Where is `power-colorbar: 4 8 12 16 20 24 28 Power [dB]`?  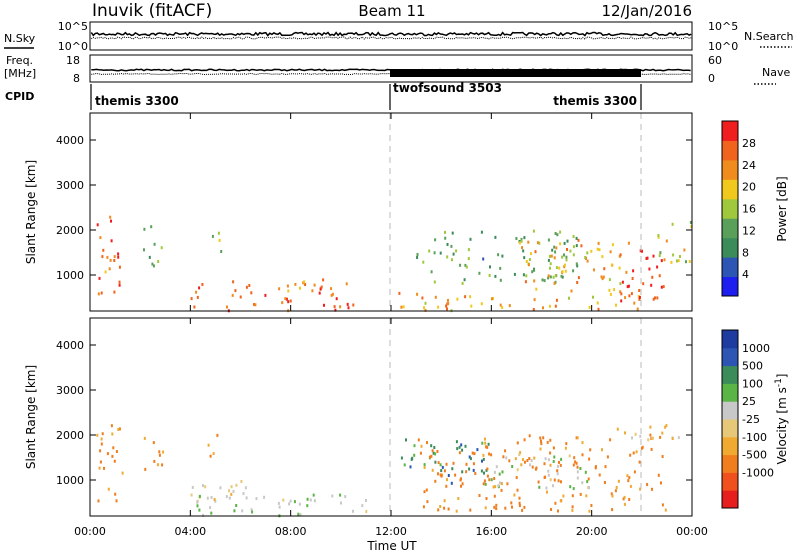
power-colorbar: 4 8 12 16 20 24 28 Power [dB] is located at coordinates (755, 208).